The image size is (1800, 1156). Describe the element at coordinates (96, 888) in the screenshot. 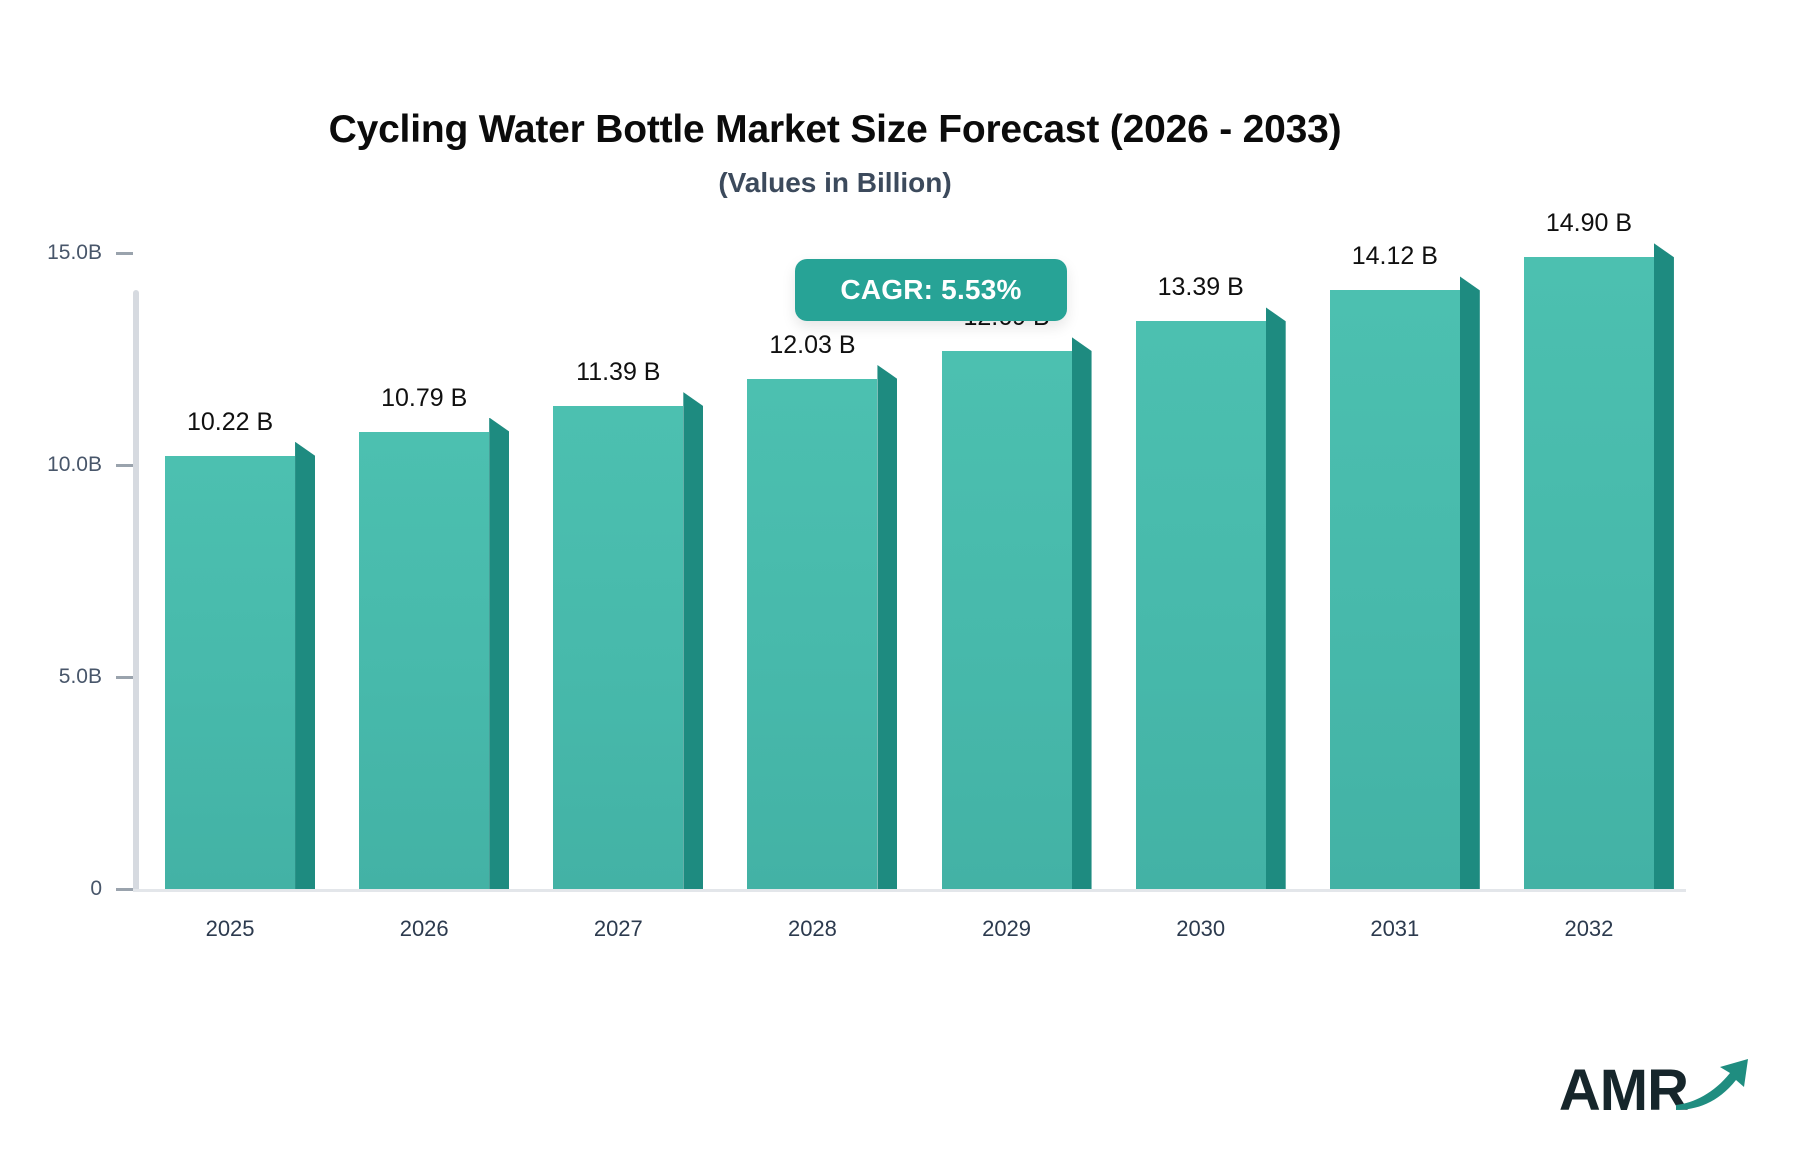

I see `y-axis-tick-label: 0` at that location.